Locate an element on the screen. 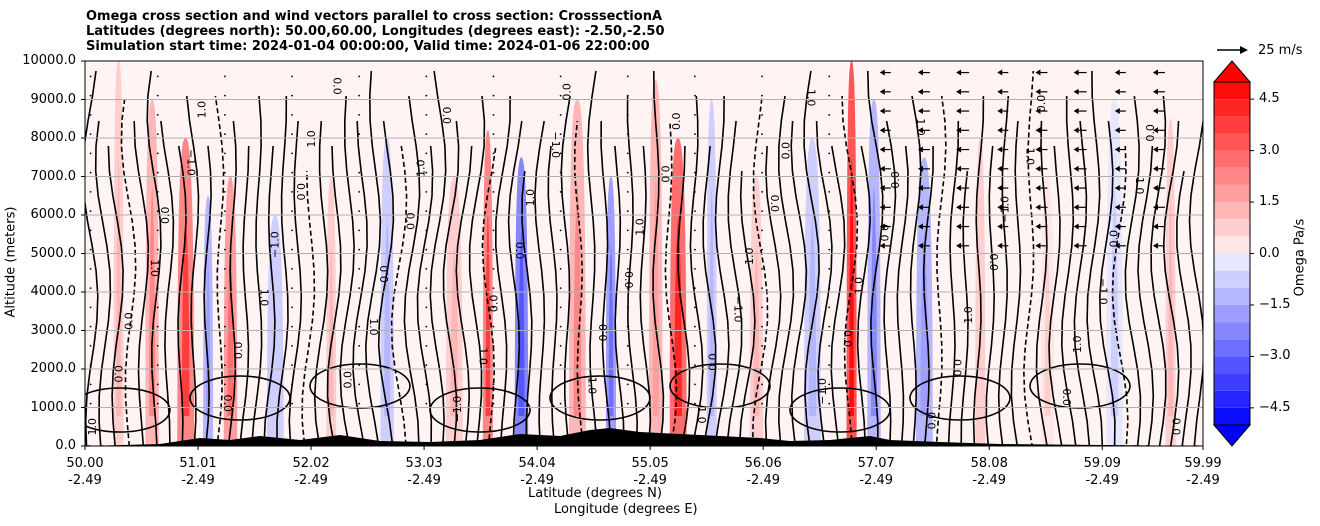 The width and height of the screenshot is (1320, 526). omega-contour-closed is located at coordinates (480, 410).